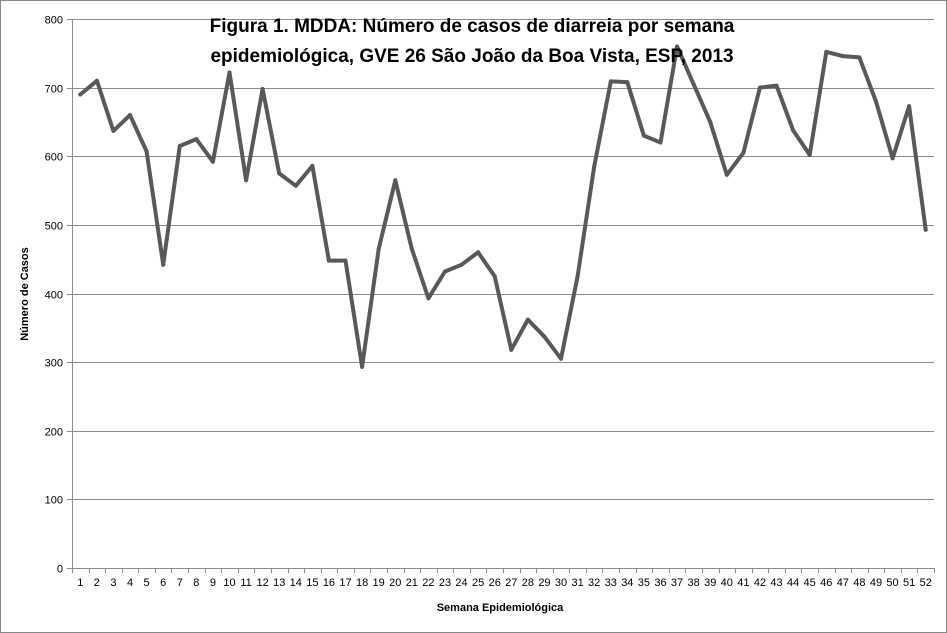  Describe the element at coordinates (776, 583) in the screenshot. I see `x-tick-label: 43` at that location.